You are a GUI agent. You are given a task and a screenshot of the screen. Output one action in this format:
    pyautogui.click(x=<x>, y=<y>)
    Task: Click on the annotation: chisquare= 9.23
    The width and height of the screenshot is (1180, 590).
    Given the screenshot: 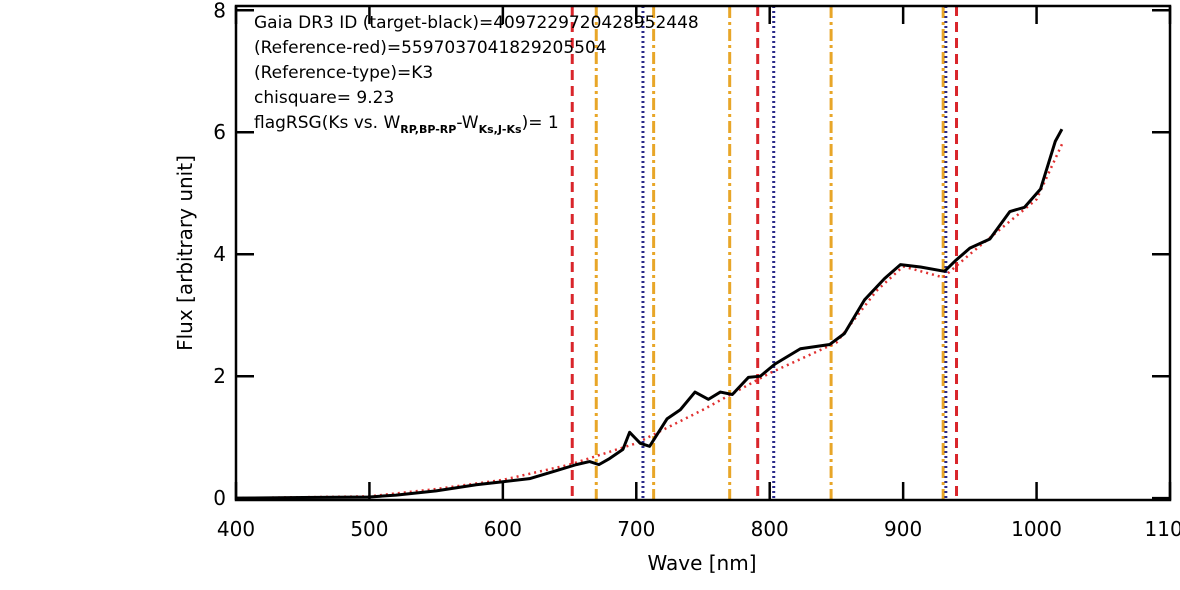 What is the action you would take?
    pyautogui.click(x=324, y=98)
    